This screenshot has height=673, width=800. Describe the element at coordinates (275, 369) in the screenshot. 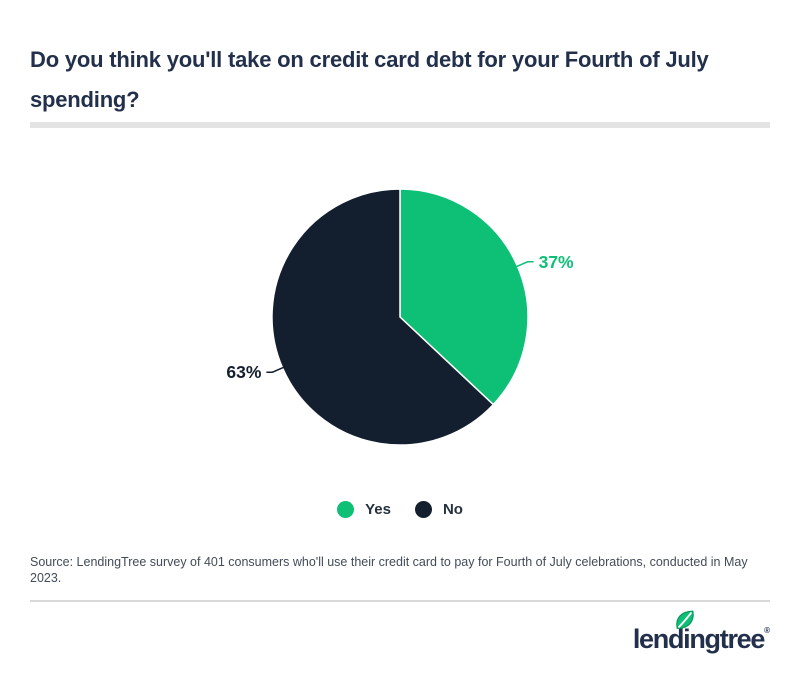

I see `label-connector-no` at that location.